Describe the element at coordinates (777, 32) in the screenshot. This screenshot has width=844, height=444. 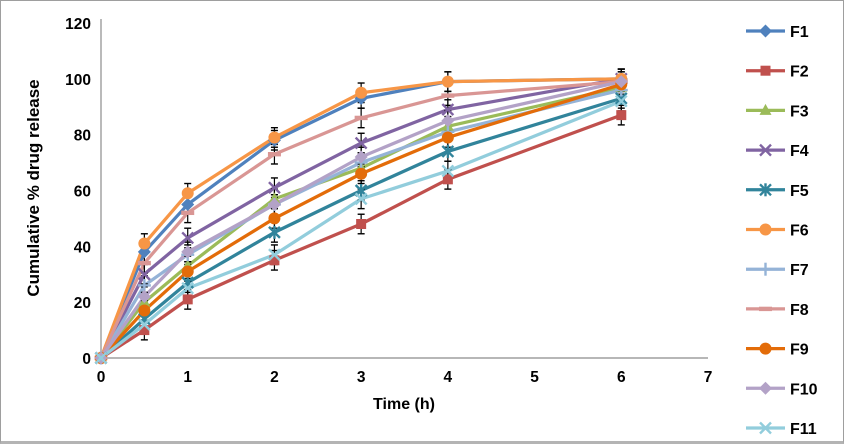
I see `legend-item-F1: F1` at that location.